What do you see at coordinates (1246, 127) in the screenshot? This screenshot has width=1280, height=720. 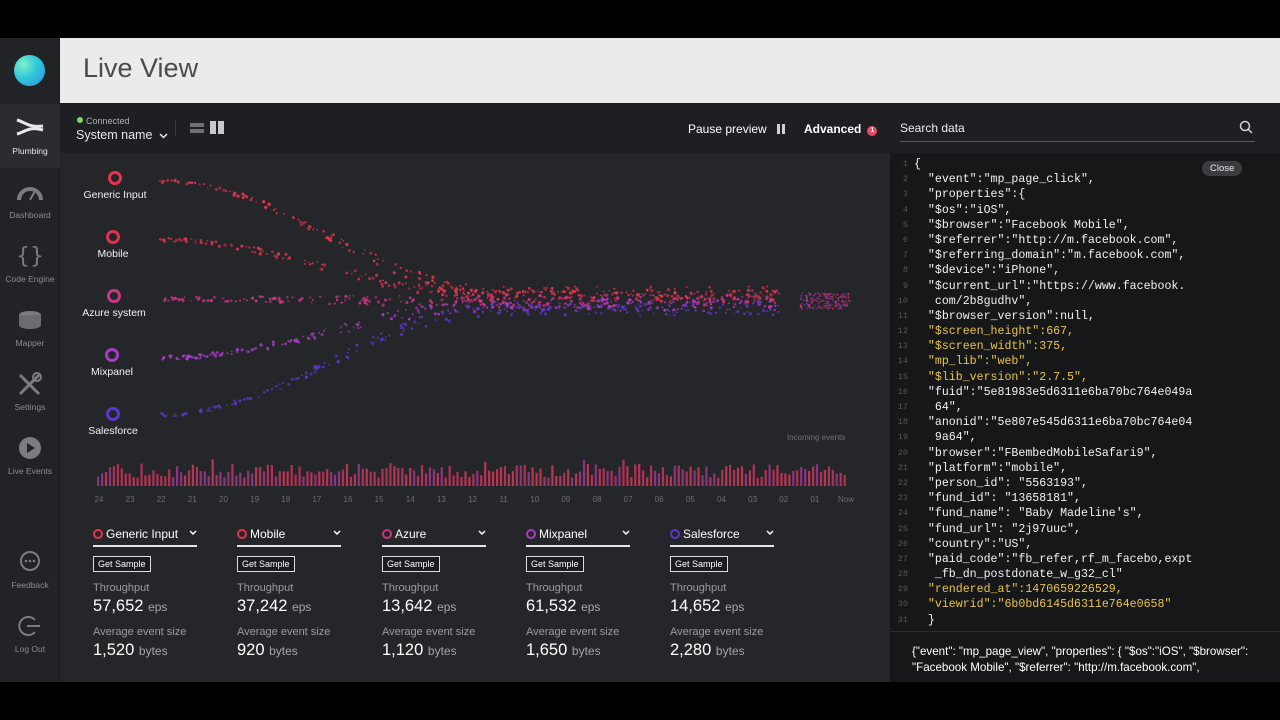 I see `search-icon` at bounding box center [1246, 127].